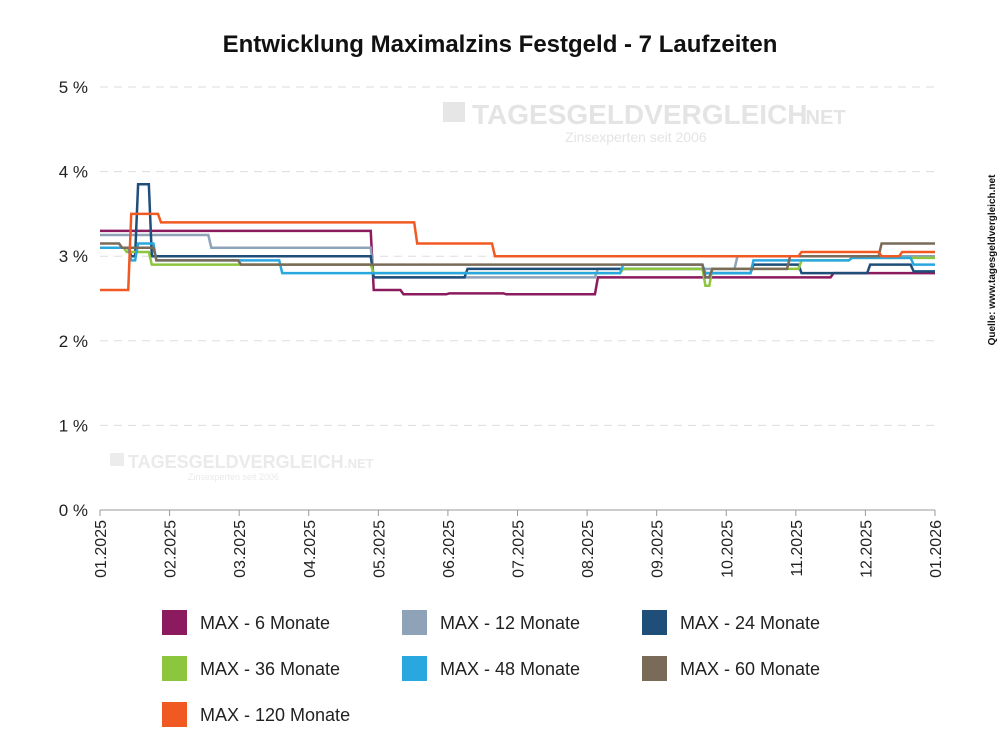 This screenshot has height=734, width=1000. Describe the element at coordinates (750, 623) in the screenshot. I see `legend-label: MAX - 24 Monate` at that location.